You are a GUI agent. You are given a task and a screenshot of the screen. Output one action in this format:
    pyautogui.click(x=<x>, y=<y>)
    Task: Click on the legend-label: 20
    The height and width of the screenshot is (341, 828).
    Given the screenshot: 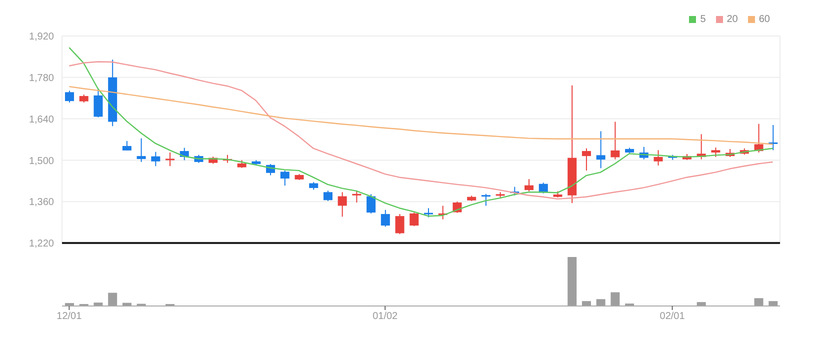 What is the action you would take?
    pyautogui.click(x=732, y=19)
    